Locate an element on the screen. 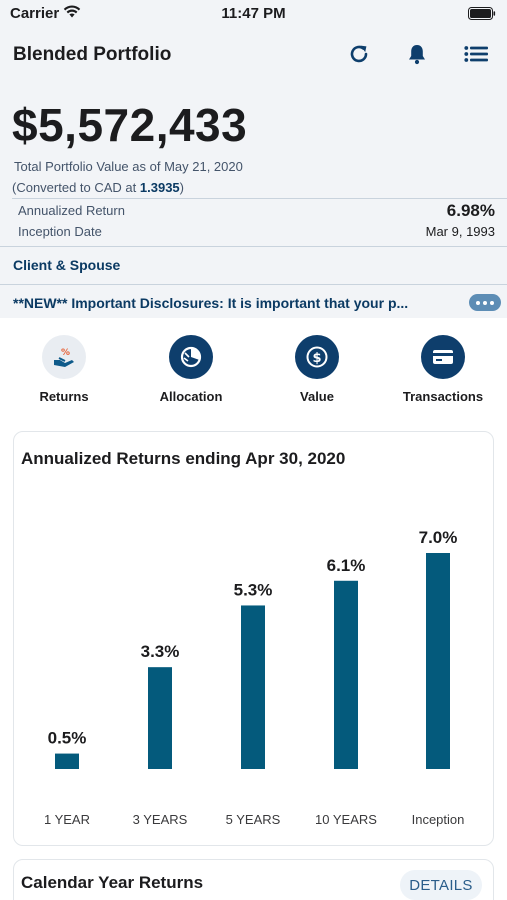 This screenshot has width=507, height=900. client-selector: Client & Spouse is located at coordinates (67, 265).